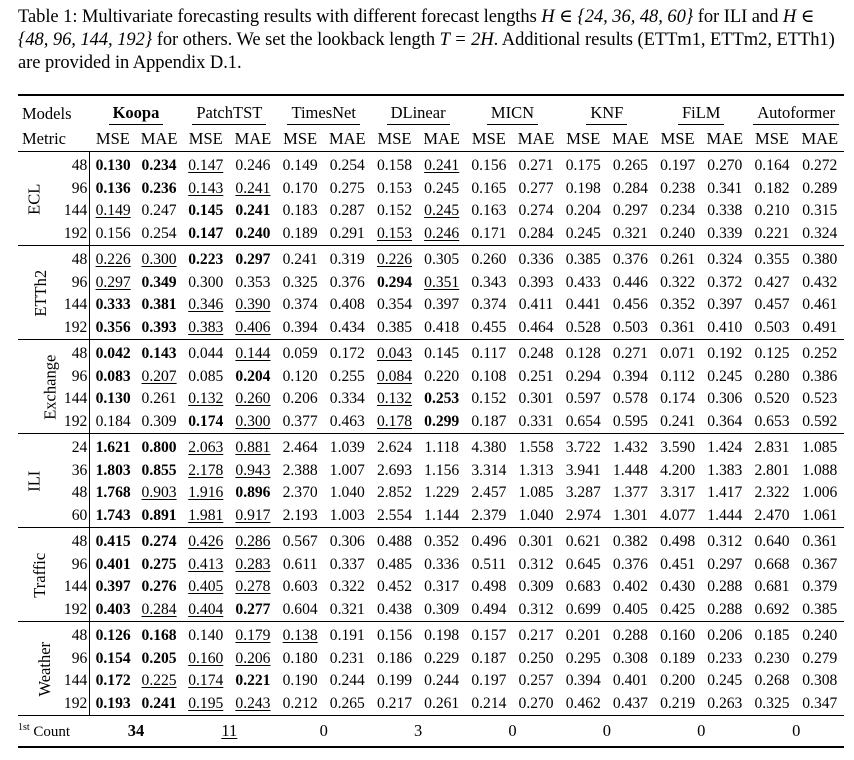 The image size is (854, 760). What do you see at coordinates (535, 422) in the screenshot?
I see `value-cell: 0.331` at bounding box center [535, 422].